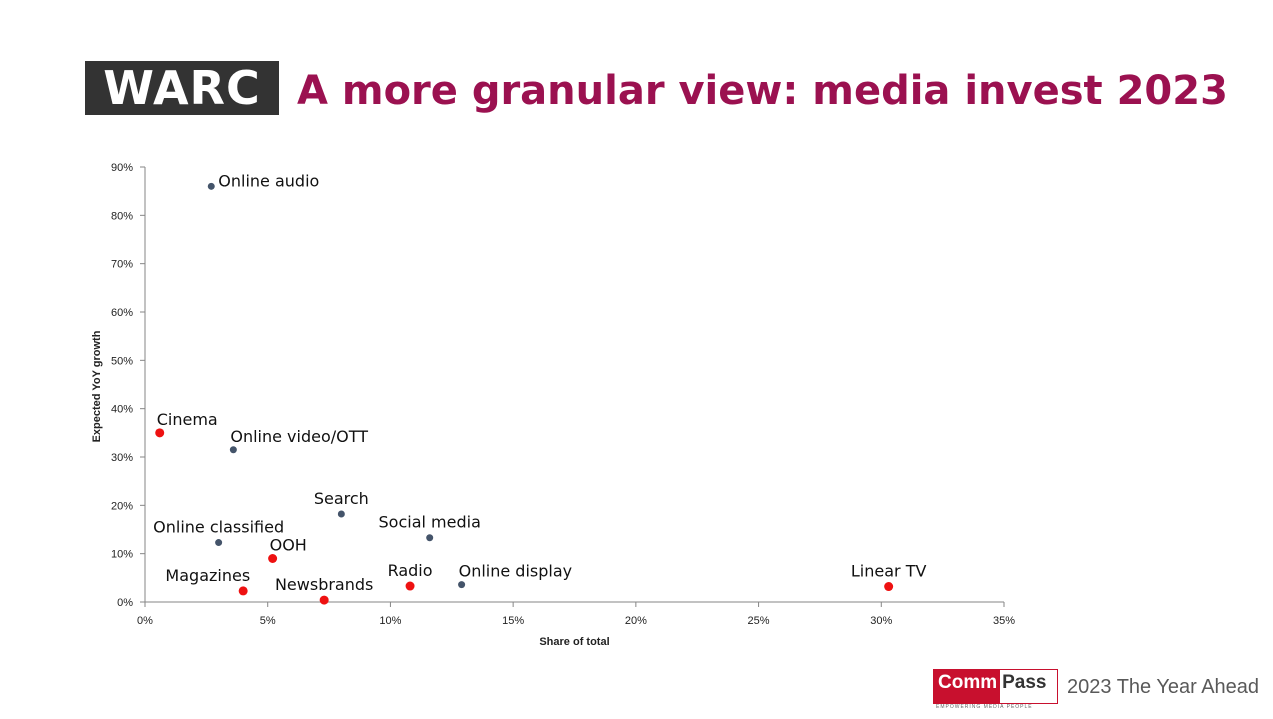 The height and width of the screenshot is (719, 1273). What do you see at coordinates (1004, 621) in the screenshot?
I see `x-tick-label: 35%` at bounding box center [1004, 621].